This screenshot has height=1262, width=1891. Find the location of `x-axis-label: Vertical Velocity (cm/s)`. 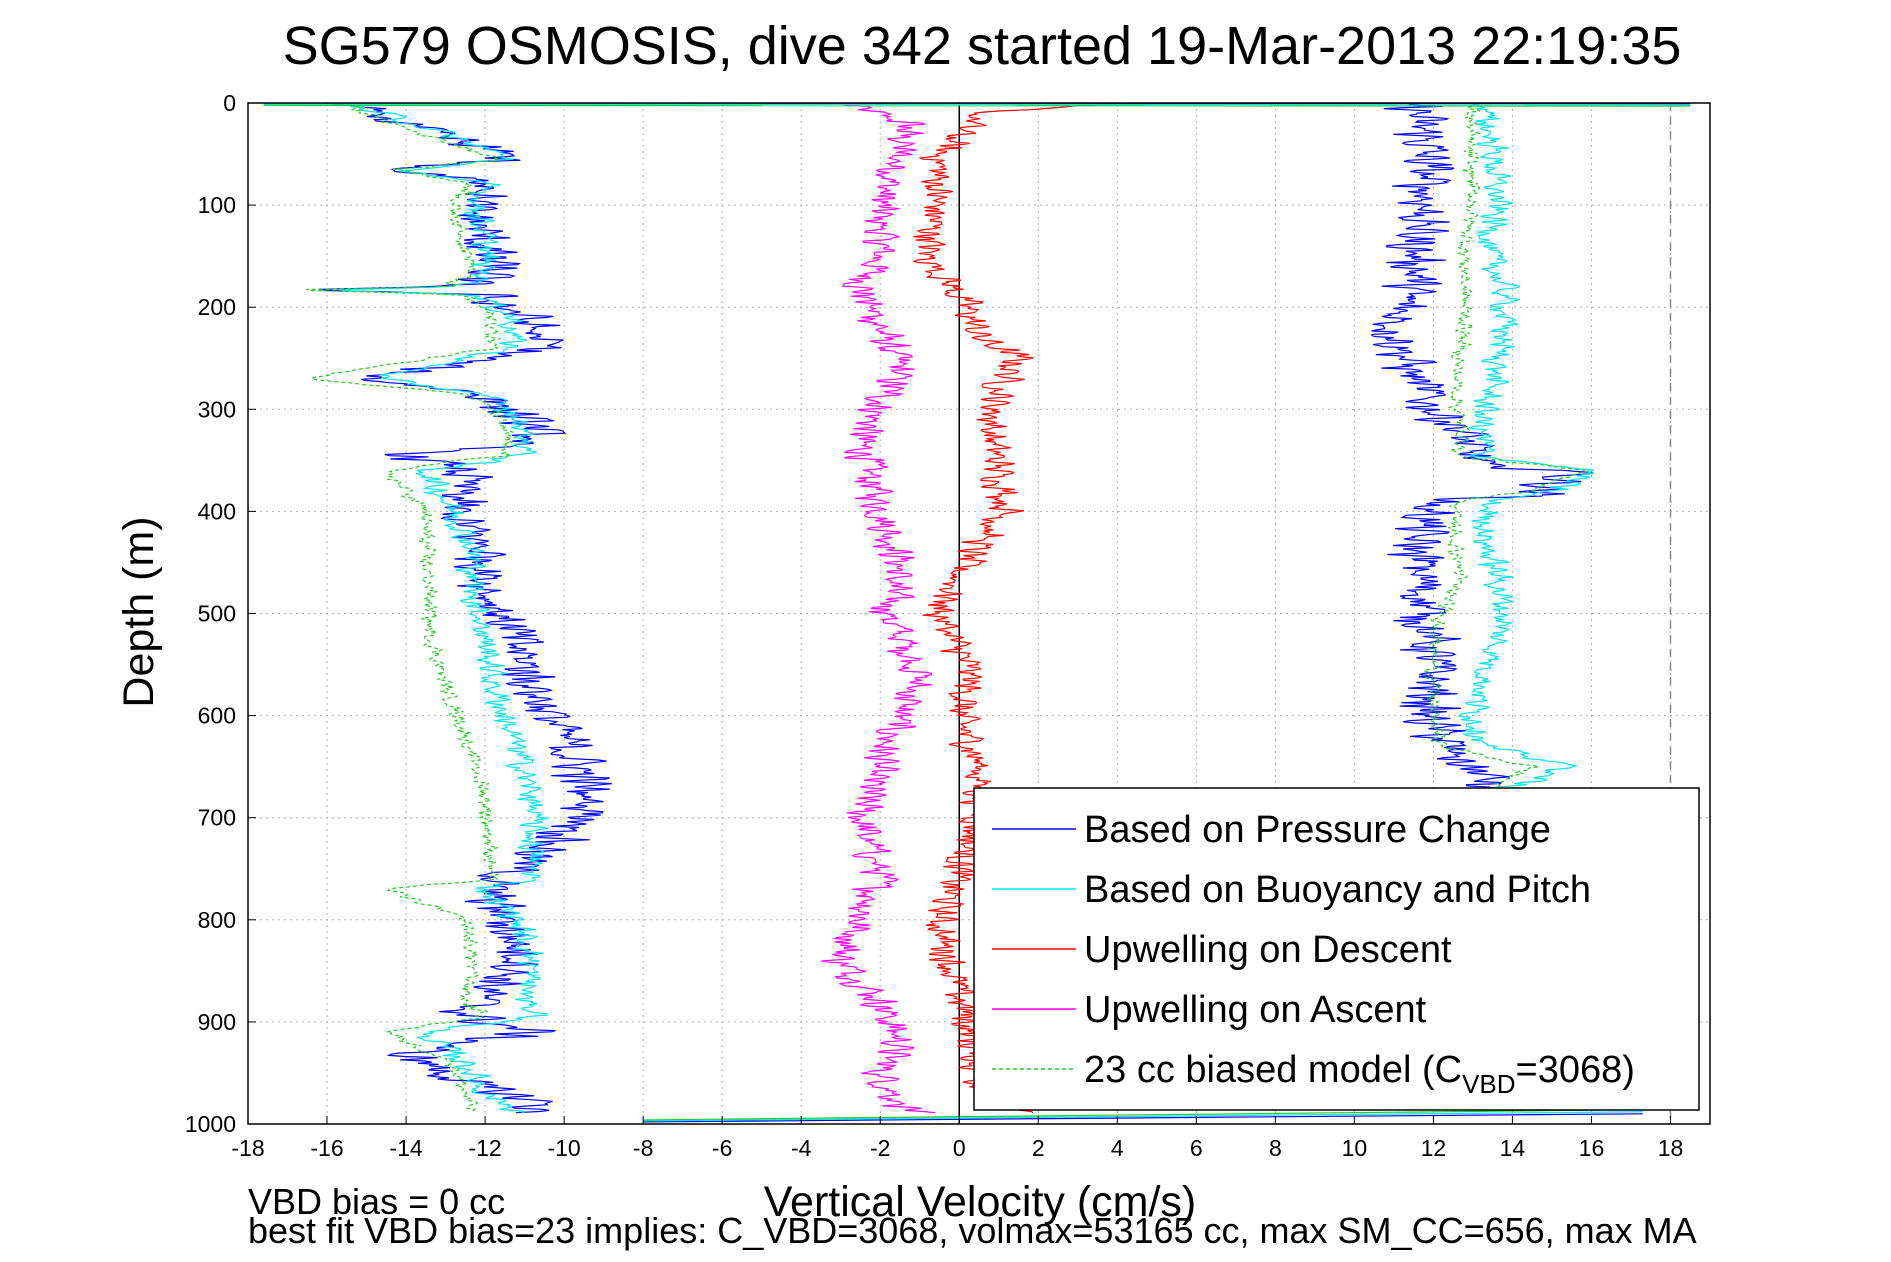

x-axis-label: Vertical Velocity (cm/s) is located at coordinates (980, 1202).